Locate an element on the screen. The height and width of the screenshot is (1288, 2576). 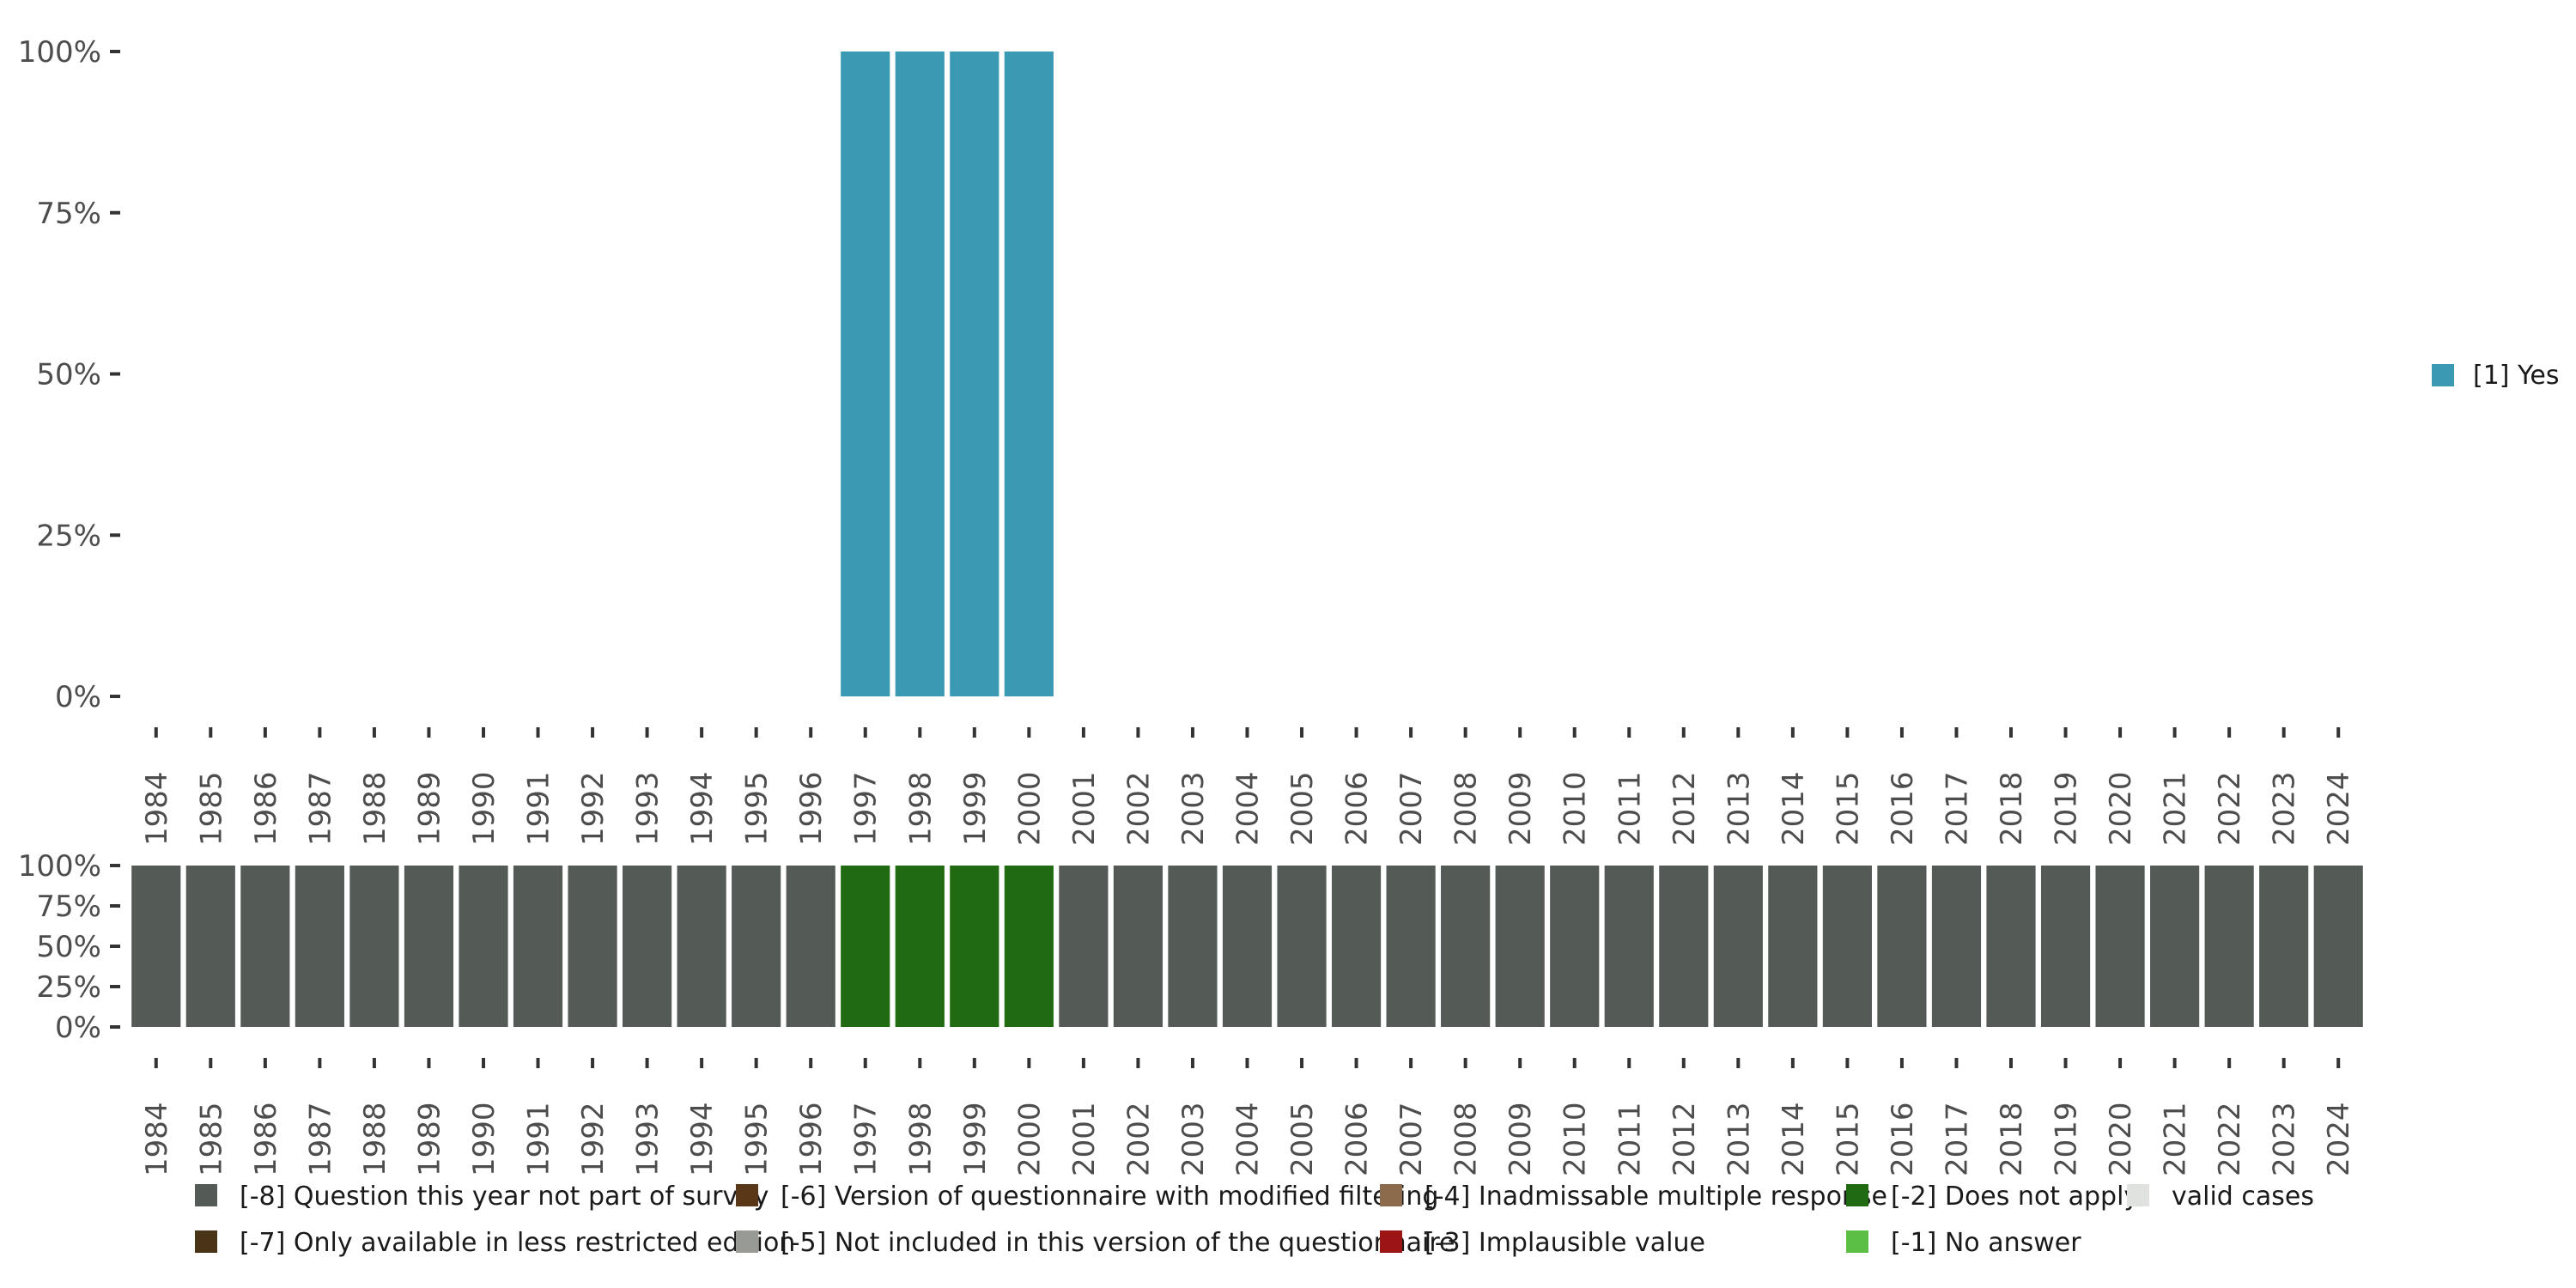
response-distribution-xtick-label-2009: 2009 is located at coordinates (1521, 808).